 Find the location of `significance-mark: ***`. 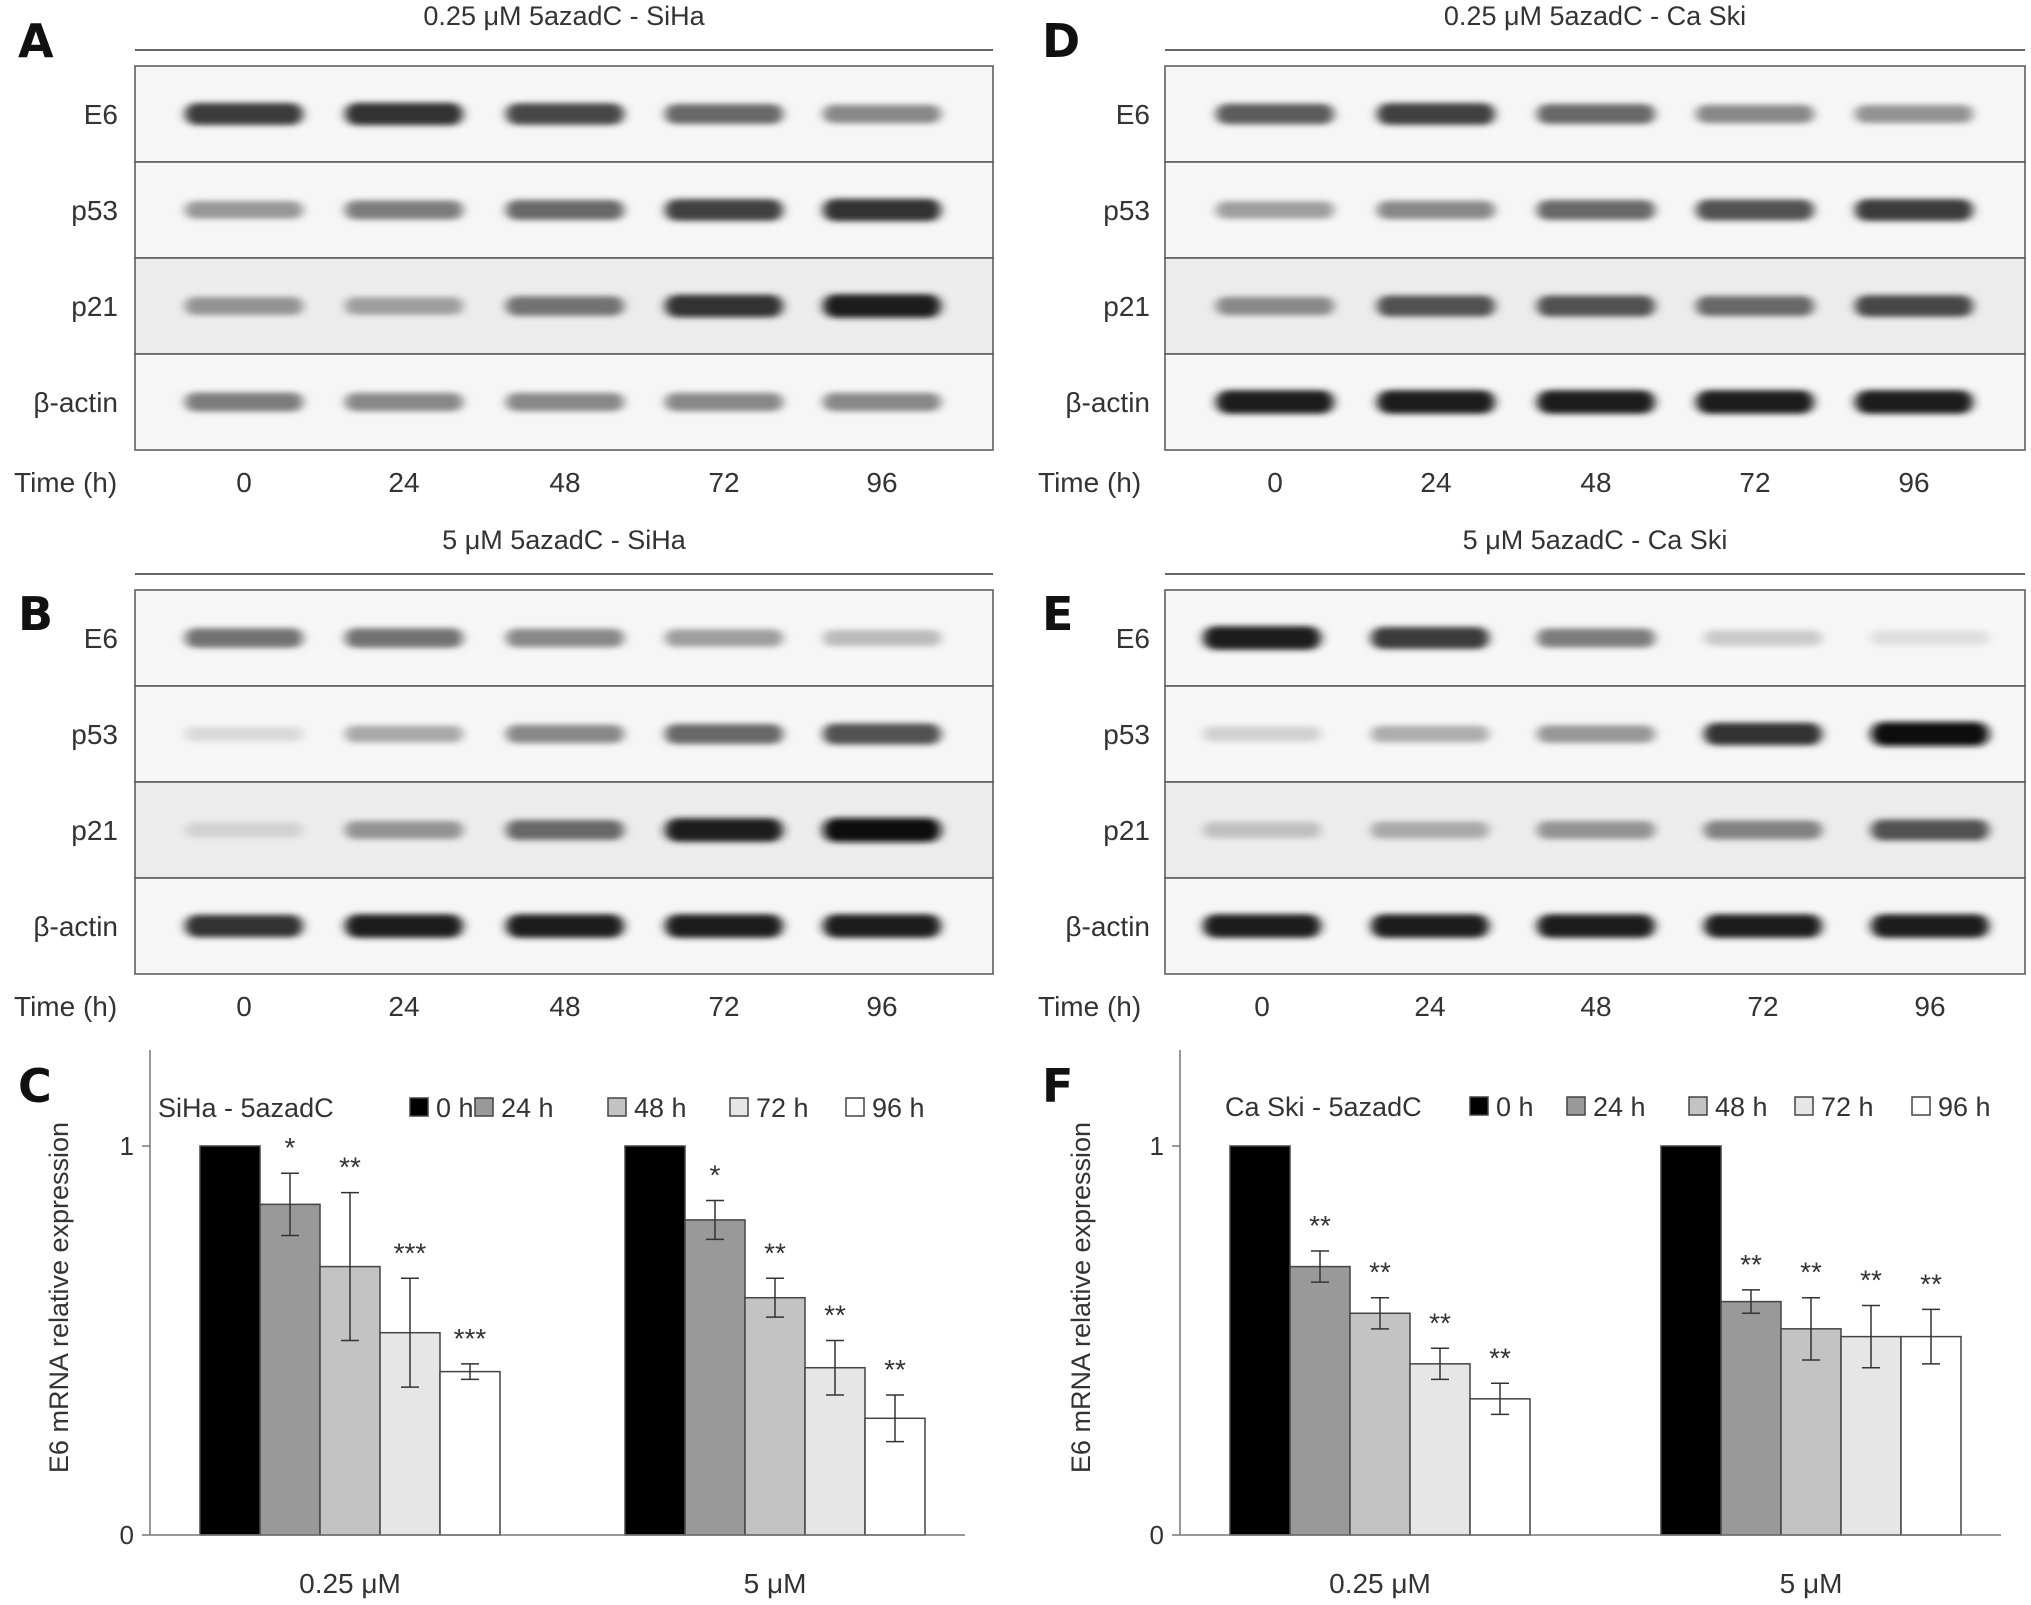

significance-mark: *** is located at coordinates (470, 1338).